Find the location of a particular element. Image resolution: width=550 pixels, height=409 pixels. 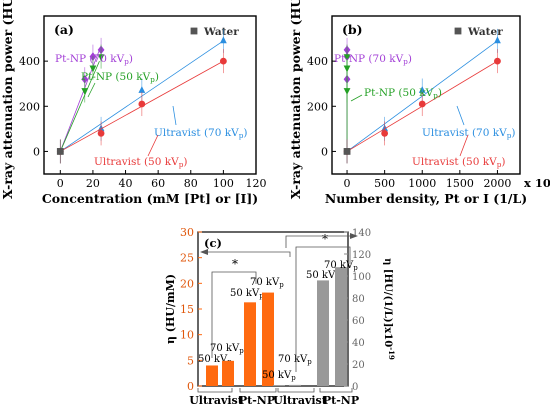

panel-a-x-tick-label: 40 is located at coordinates (126, 183).